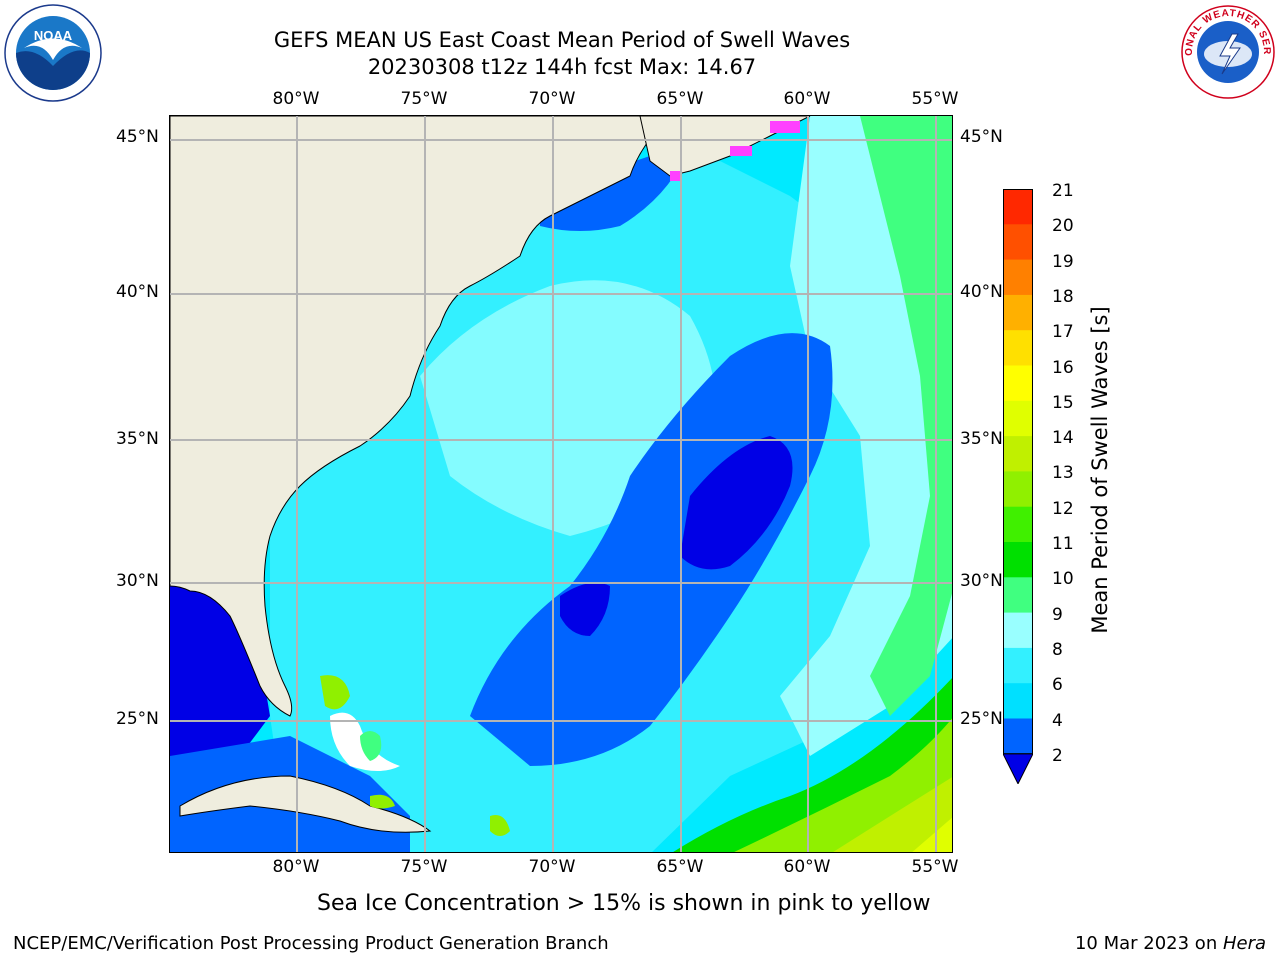  Describe the element at coordinates (1244, 943) in the screenshot. I see `footer-host: Hera` at that location.